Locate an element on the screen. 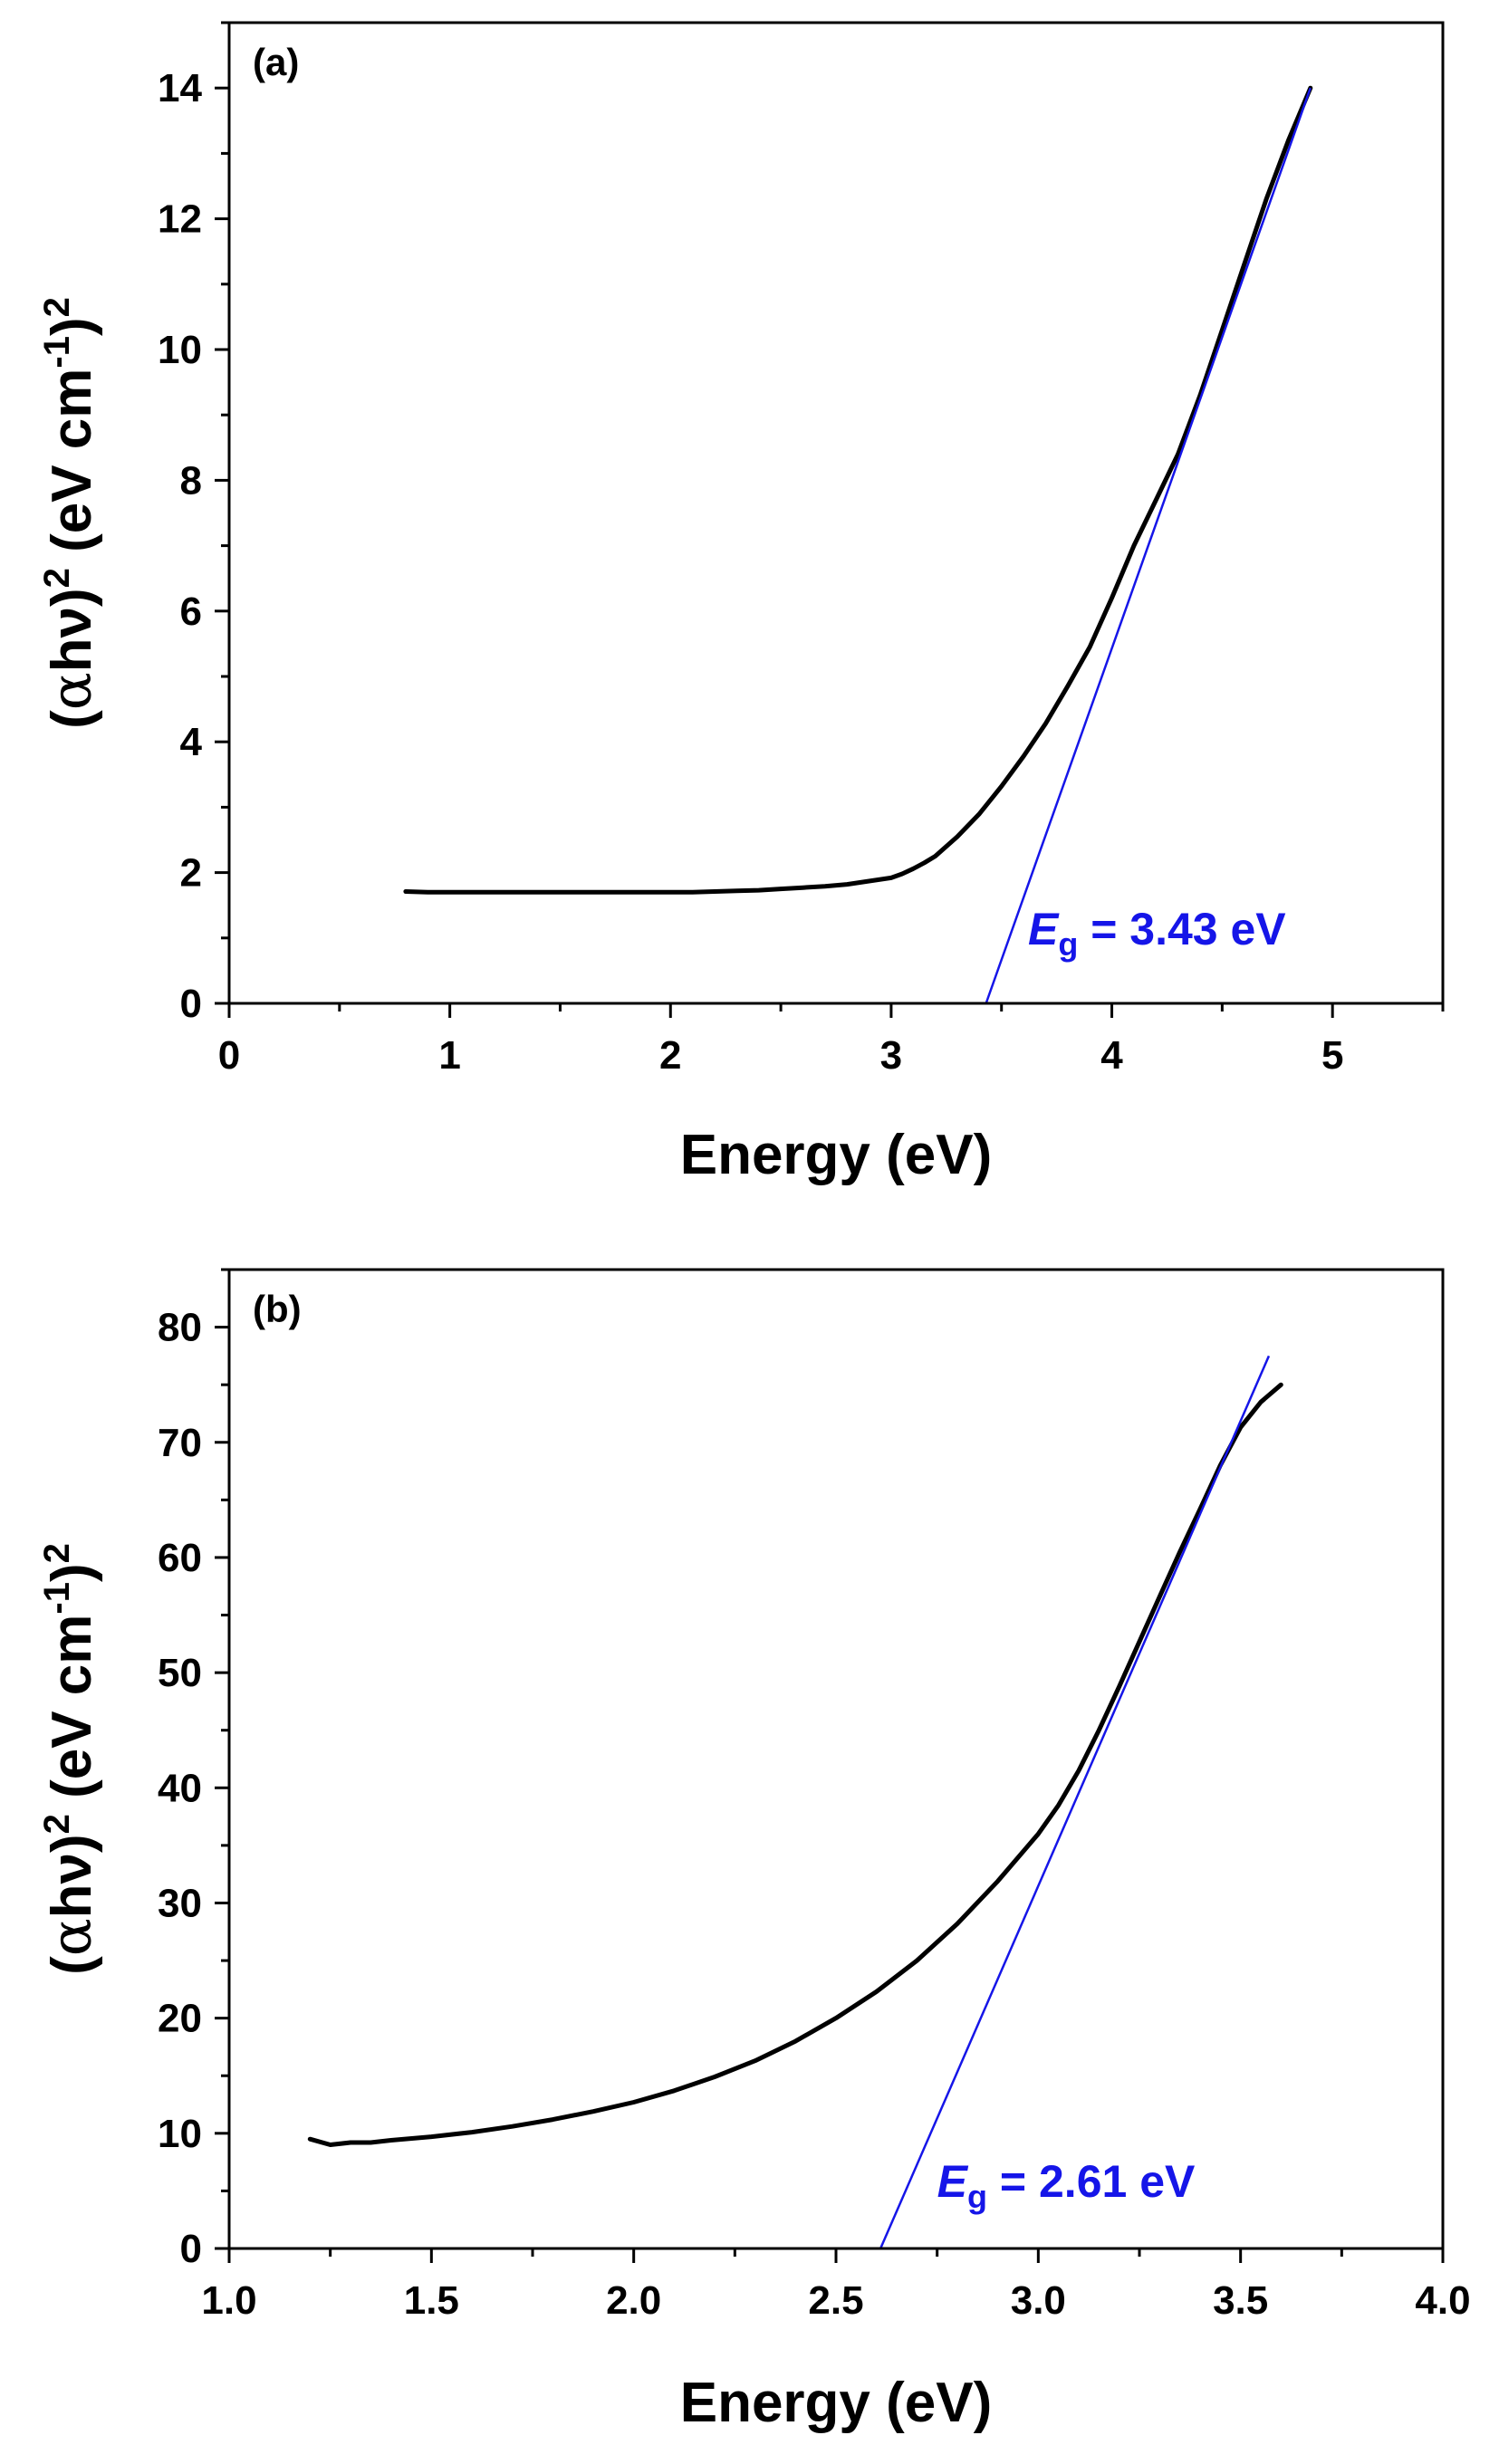  y-tick-label: 50 is located at coordinates (180, 1673).